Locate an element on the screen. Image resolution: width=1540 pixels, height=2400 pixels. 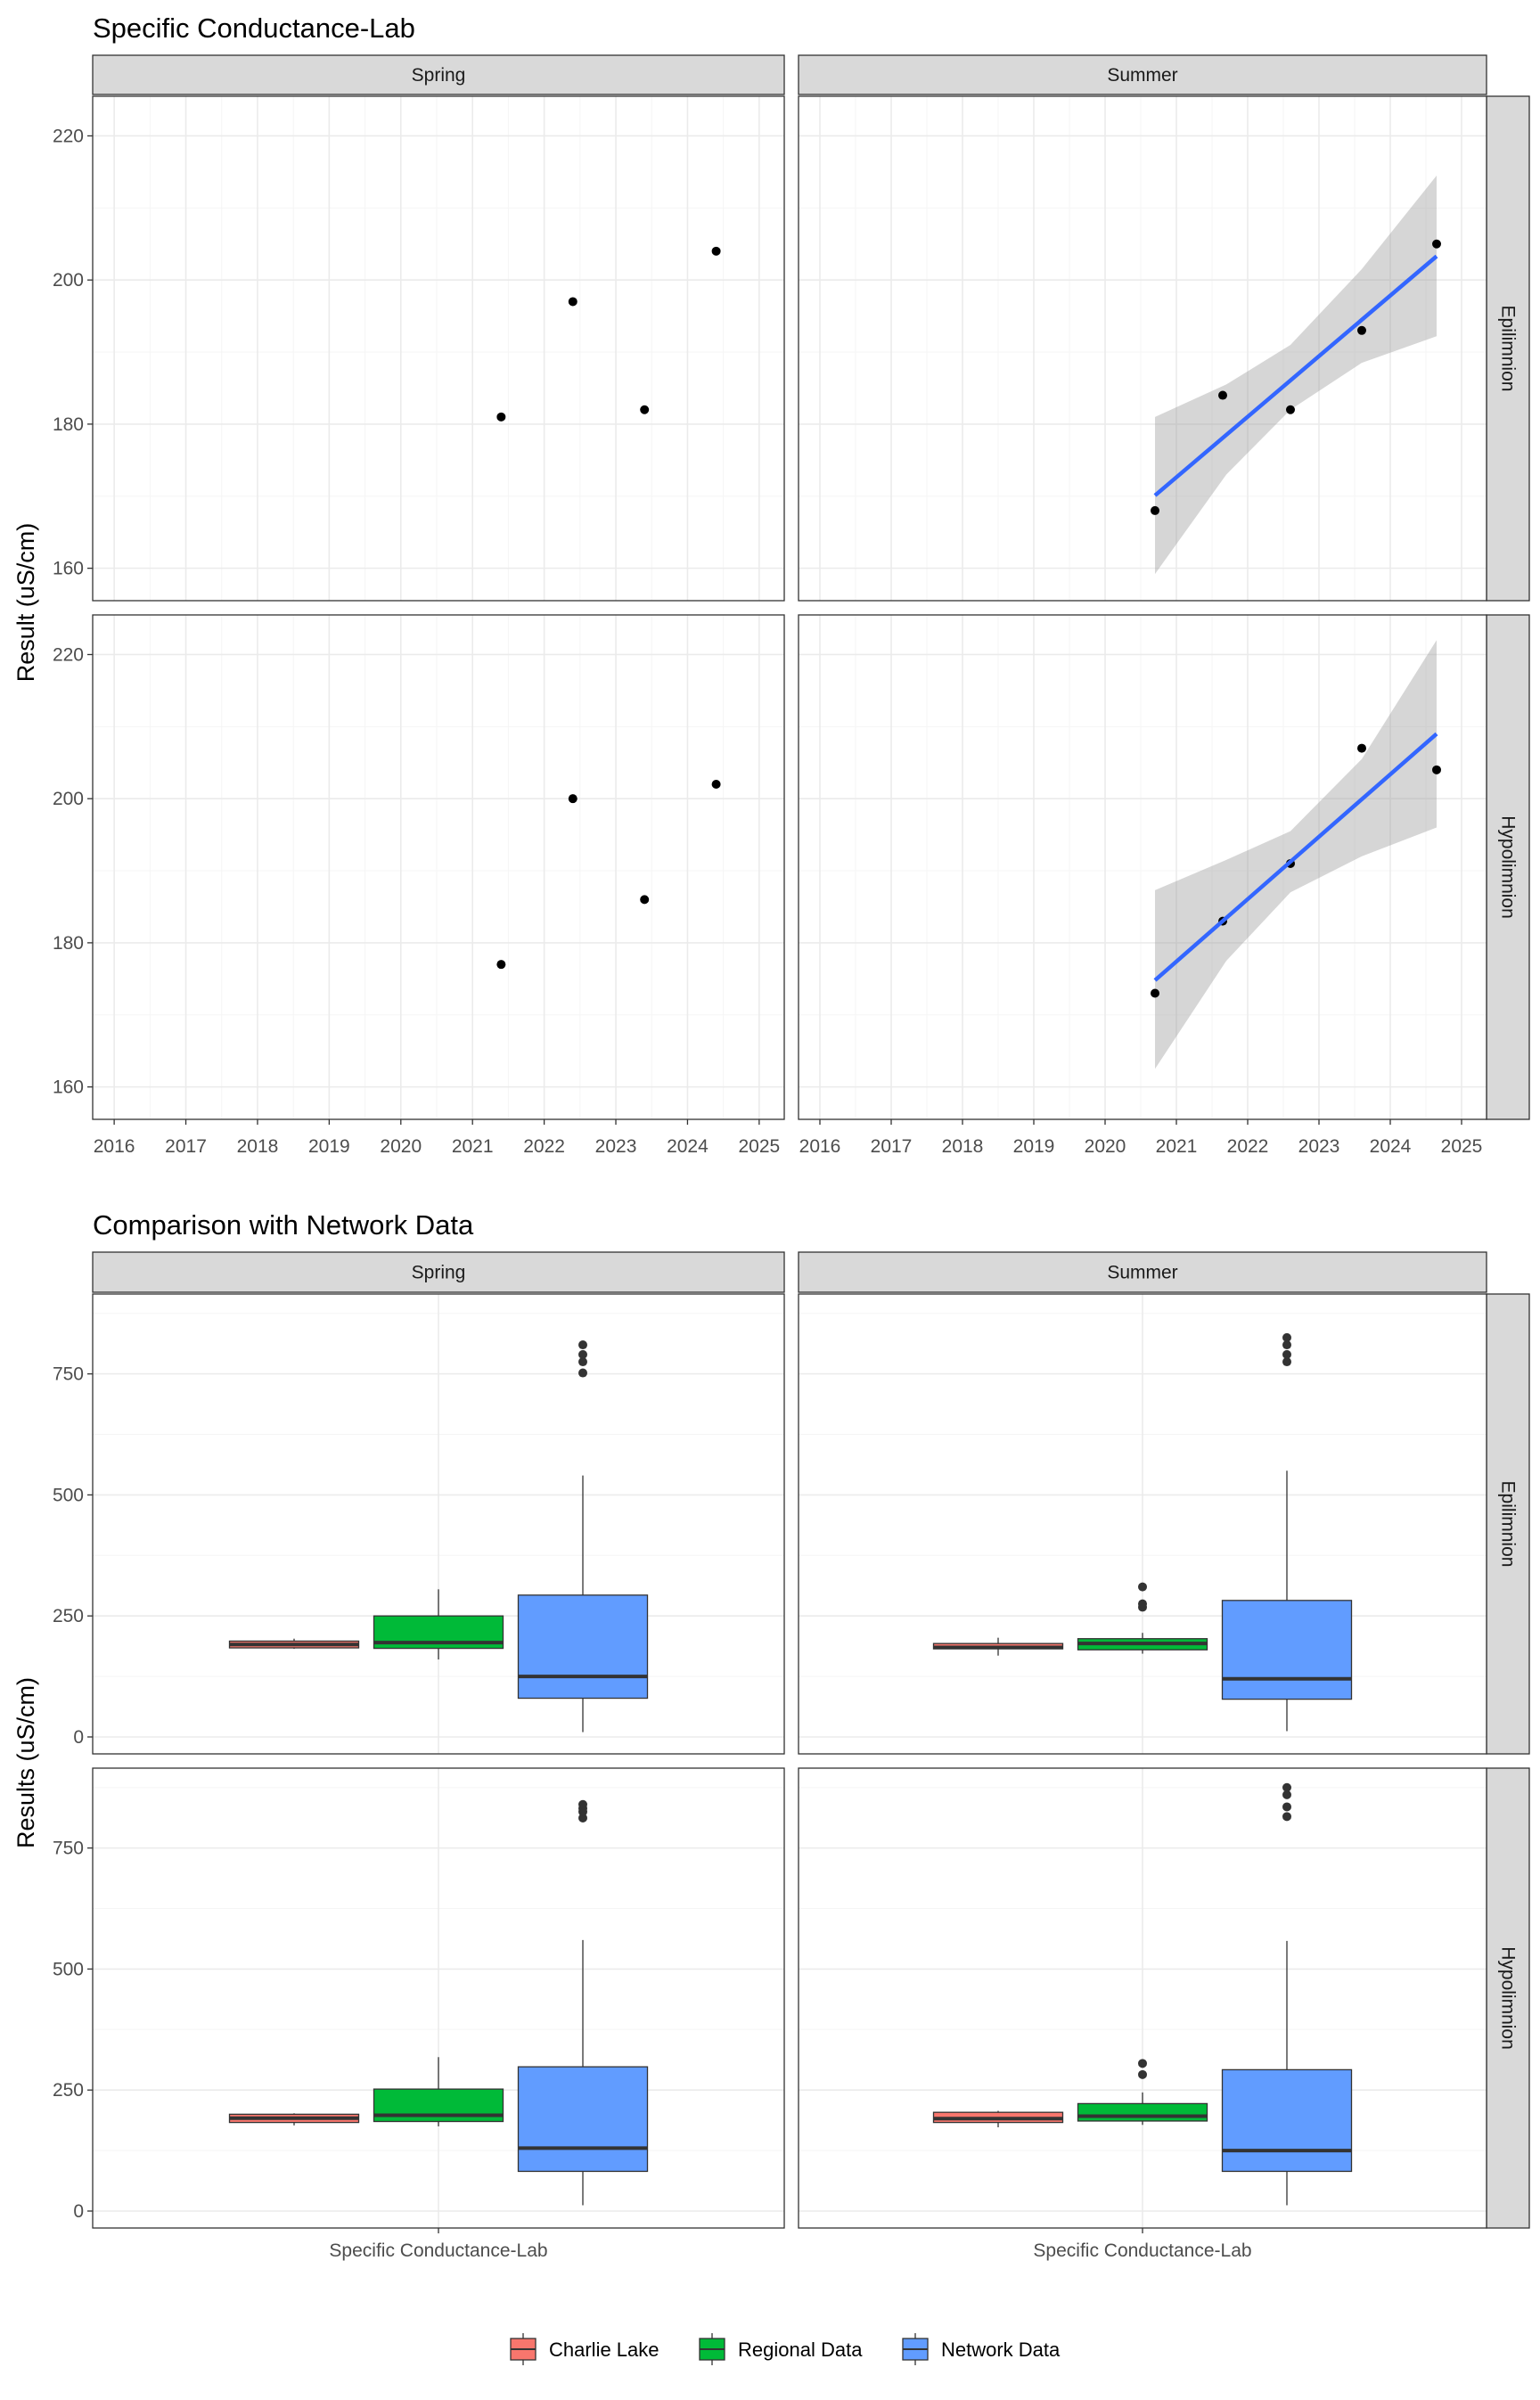
panel-spring-epilimnion: 0 250 500 750 is located at coordinates (419, 1524).